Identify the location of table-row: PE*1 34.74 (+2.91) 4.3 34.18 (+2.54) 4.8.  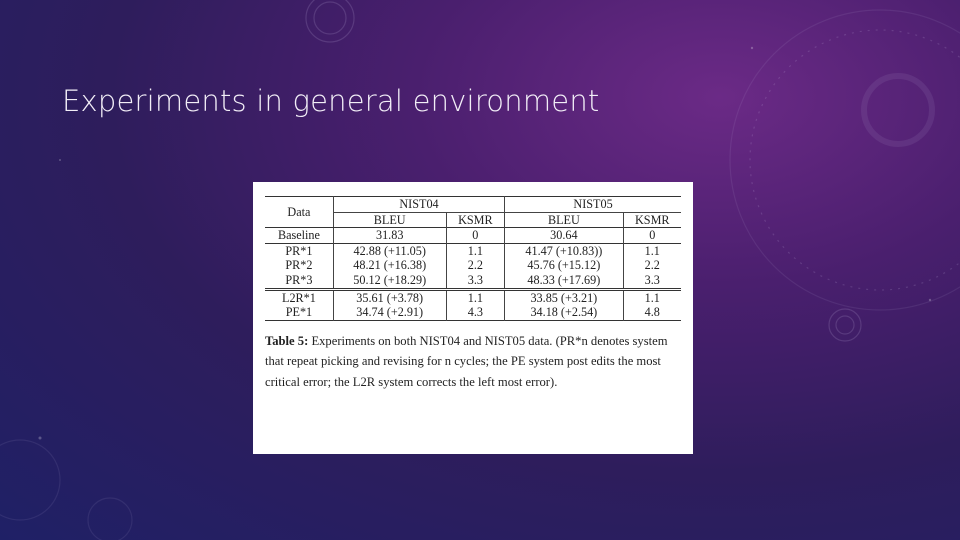
(473, 313).